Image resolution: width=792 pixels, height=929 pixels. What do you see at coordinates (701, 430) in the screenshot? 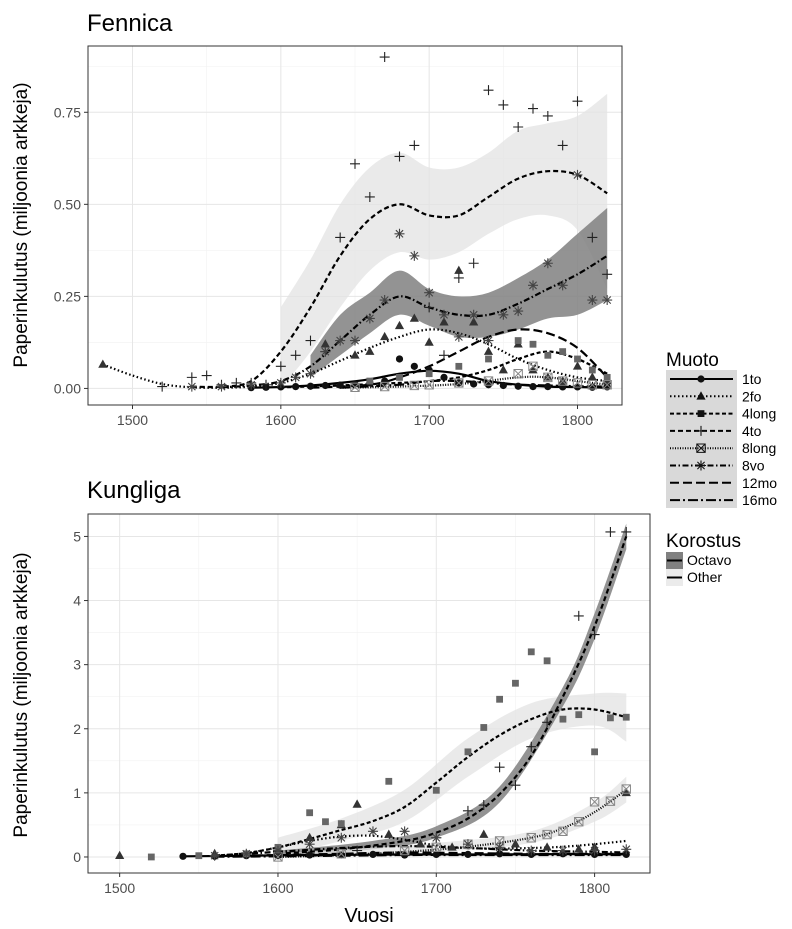
I see `legend-key-marker-4to` at bounding box center [701, 430].